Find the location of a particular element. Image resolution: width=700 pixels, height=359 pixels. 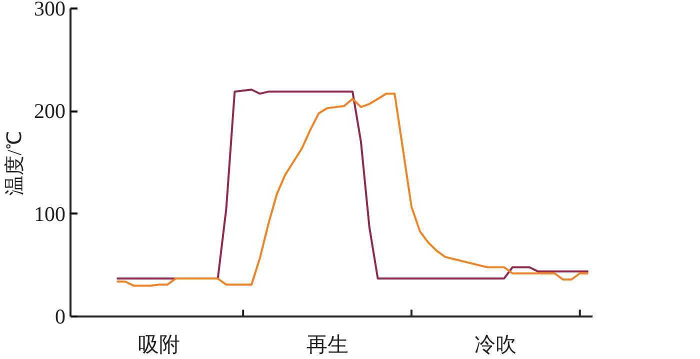

text: 吸附 is located at coordinates (159, 344).